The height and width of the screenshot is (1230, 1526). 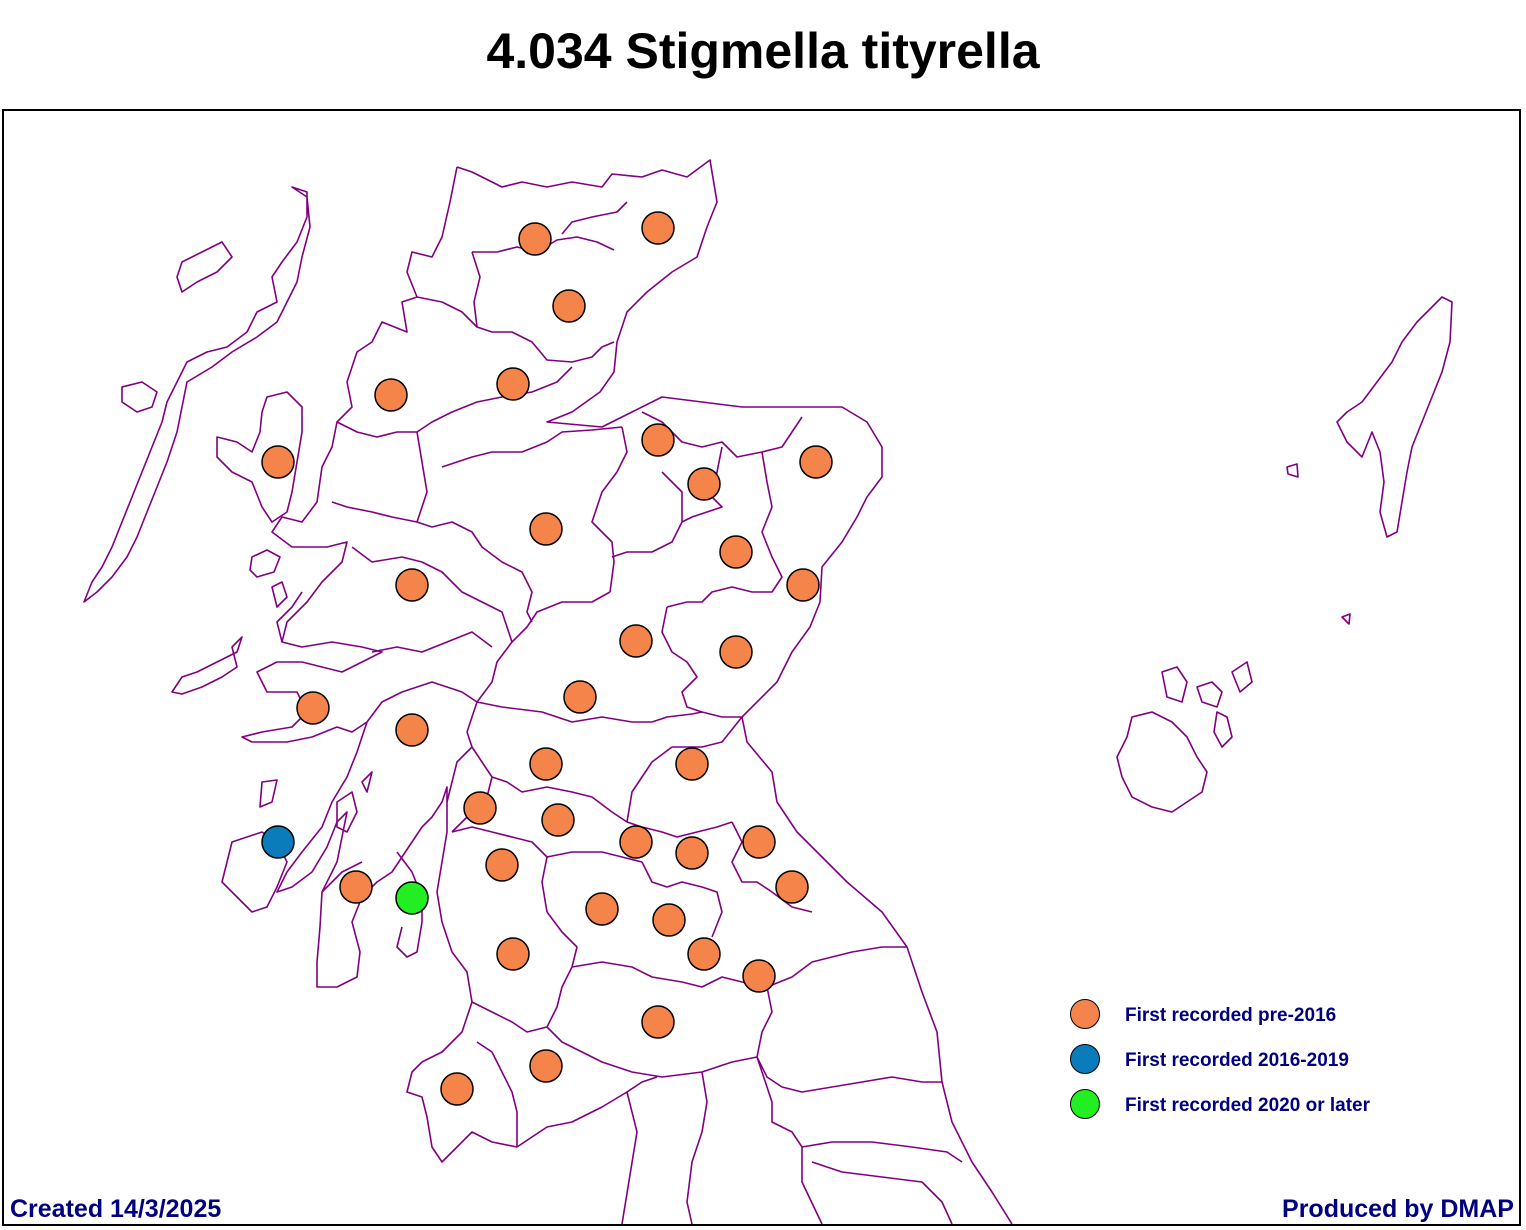 What do you see at coordinates (1085, 1104) in the screenshot?
I see `legend-dot-2020-later-icon` at bounding box center [1085, 1104].